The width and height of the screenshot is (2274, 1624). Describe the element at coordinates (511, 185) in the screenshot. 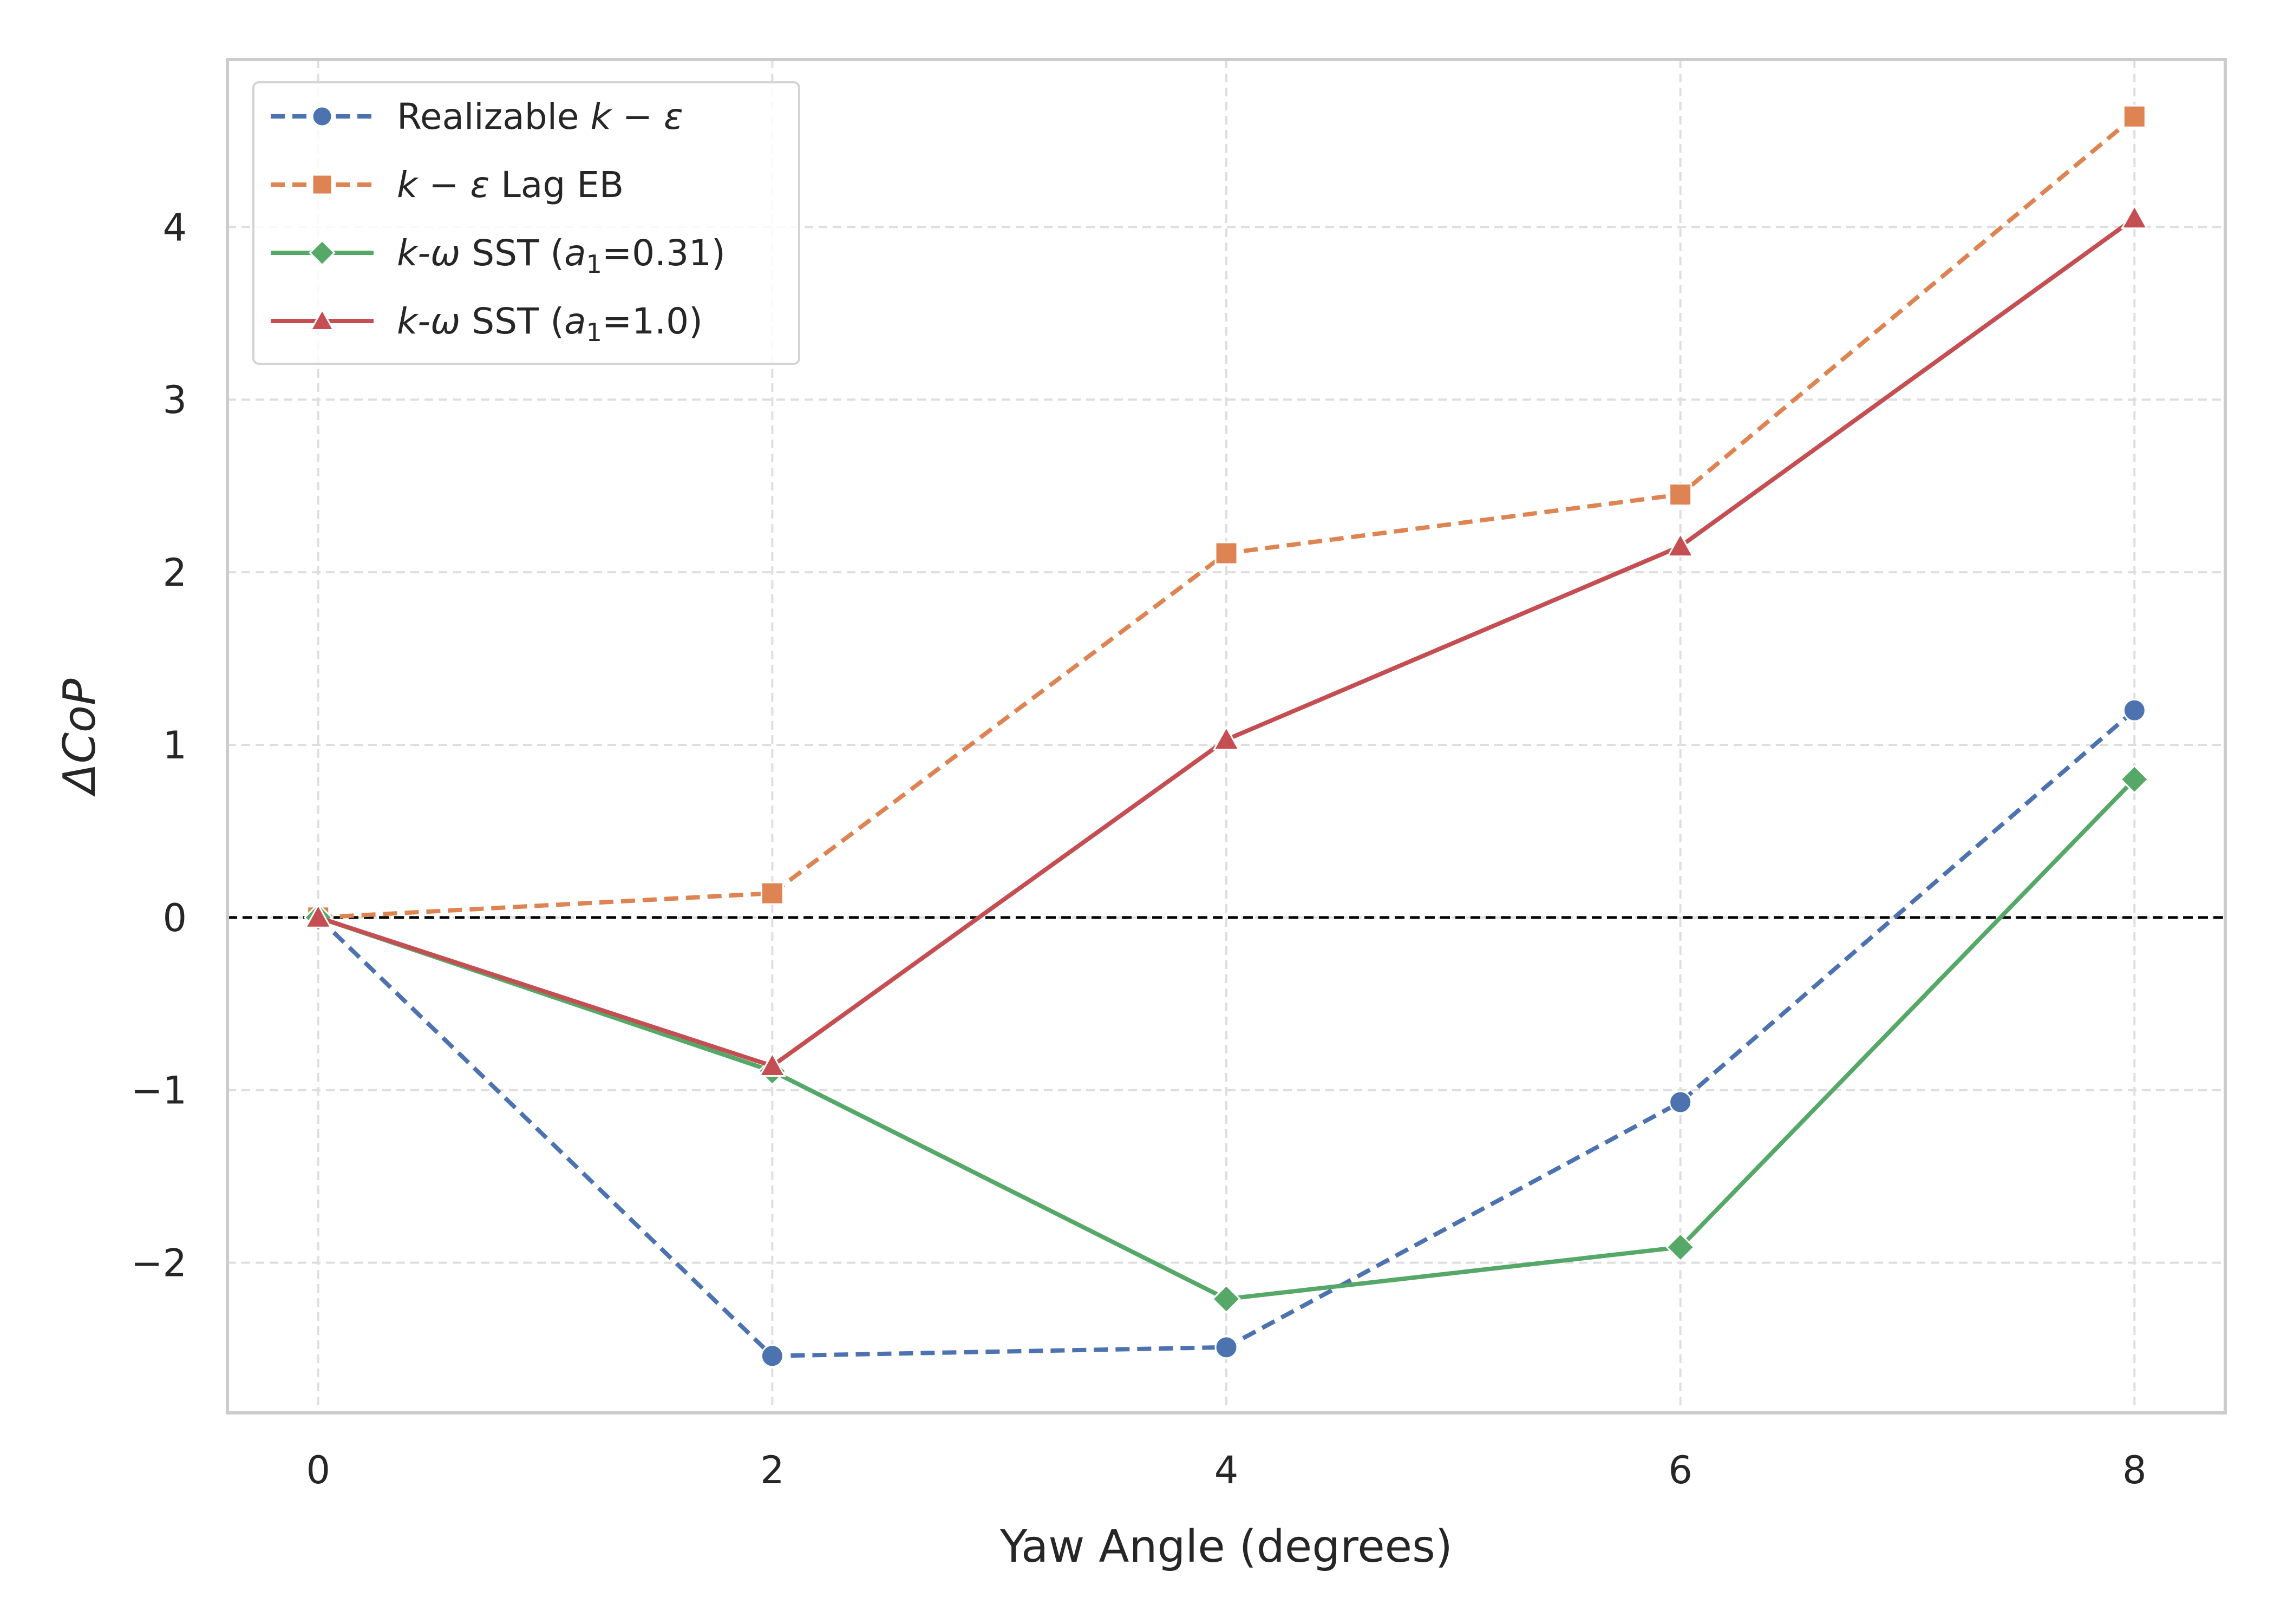

I see `legend-label: k − ε Lag EB` at that location.